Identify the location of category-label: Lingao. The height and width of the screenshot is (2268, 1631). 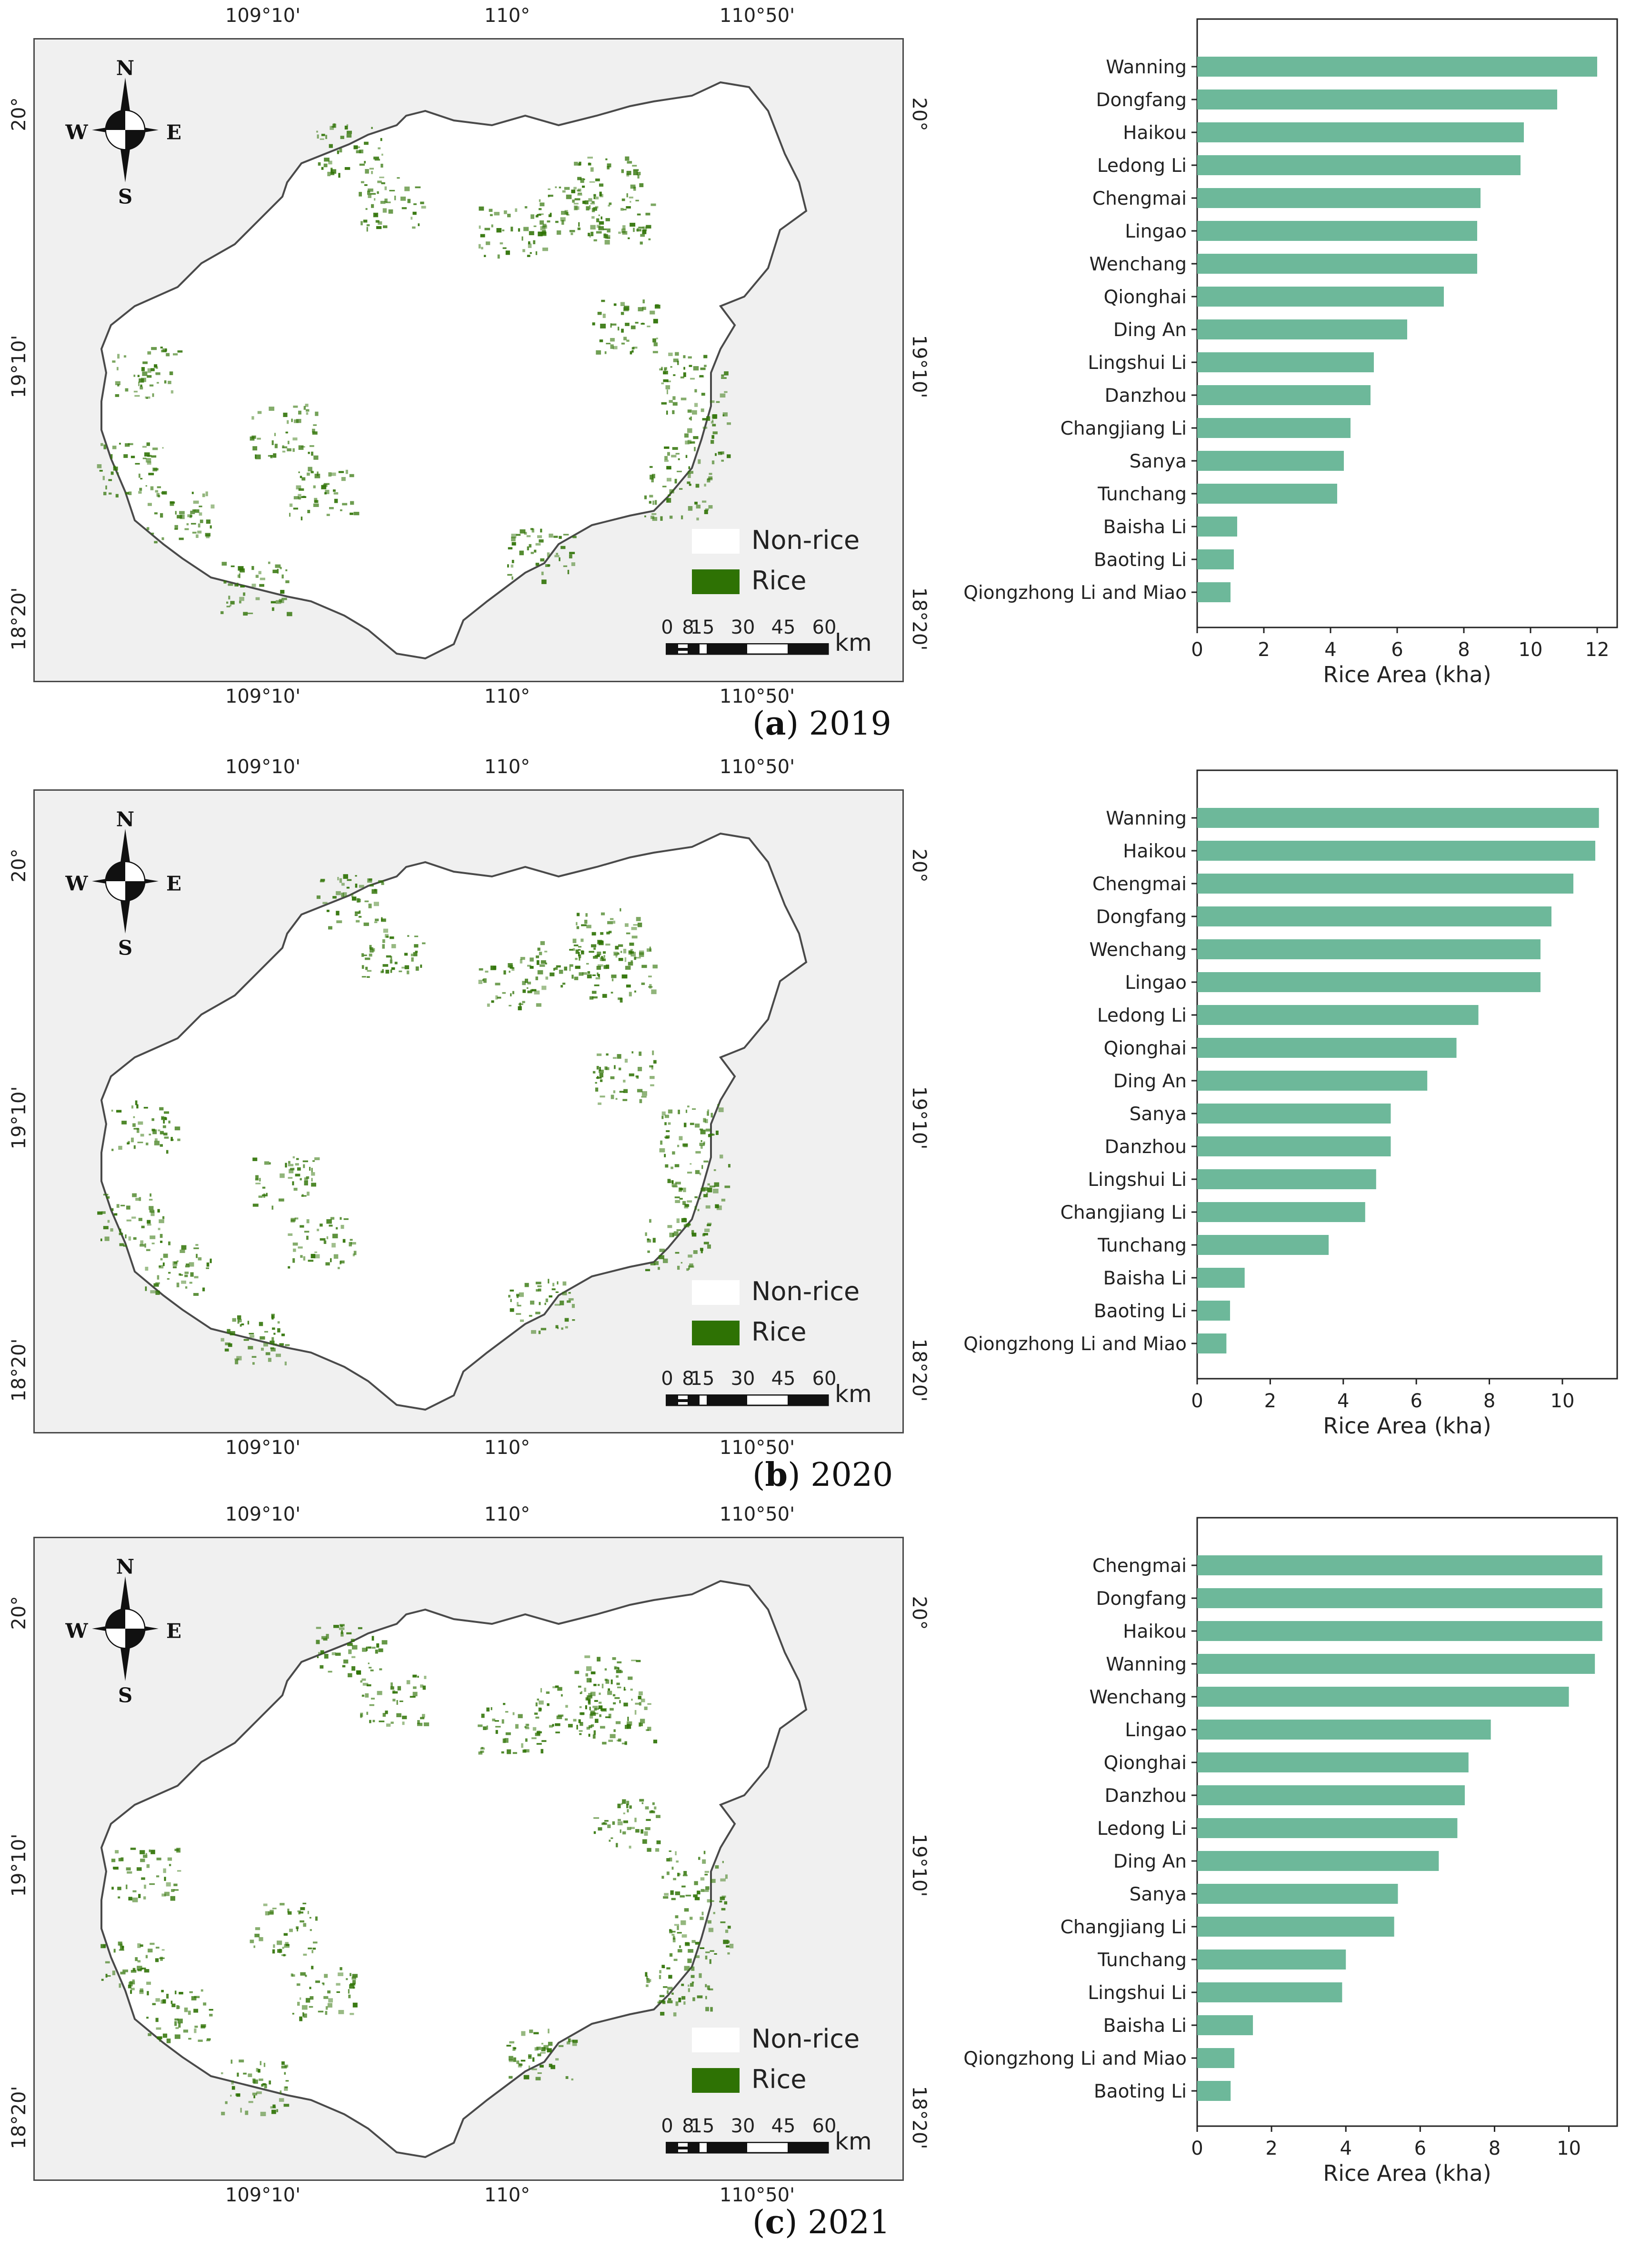
(1156, 983).